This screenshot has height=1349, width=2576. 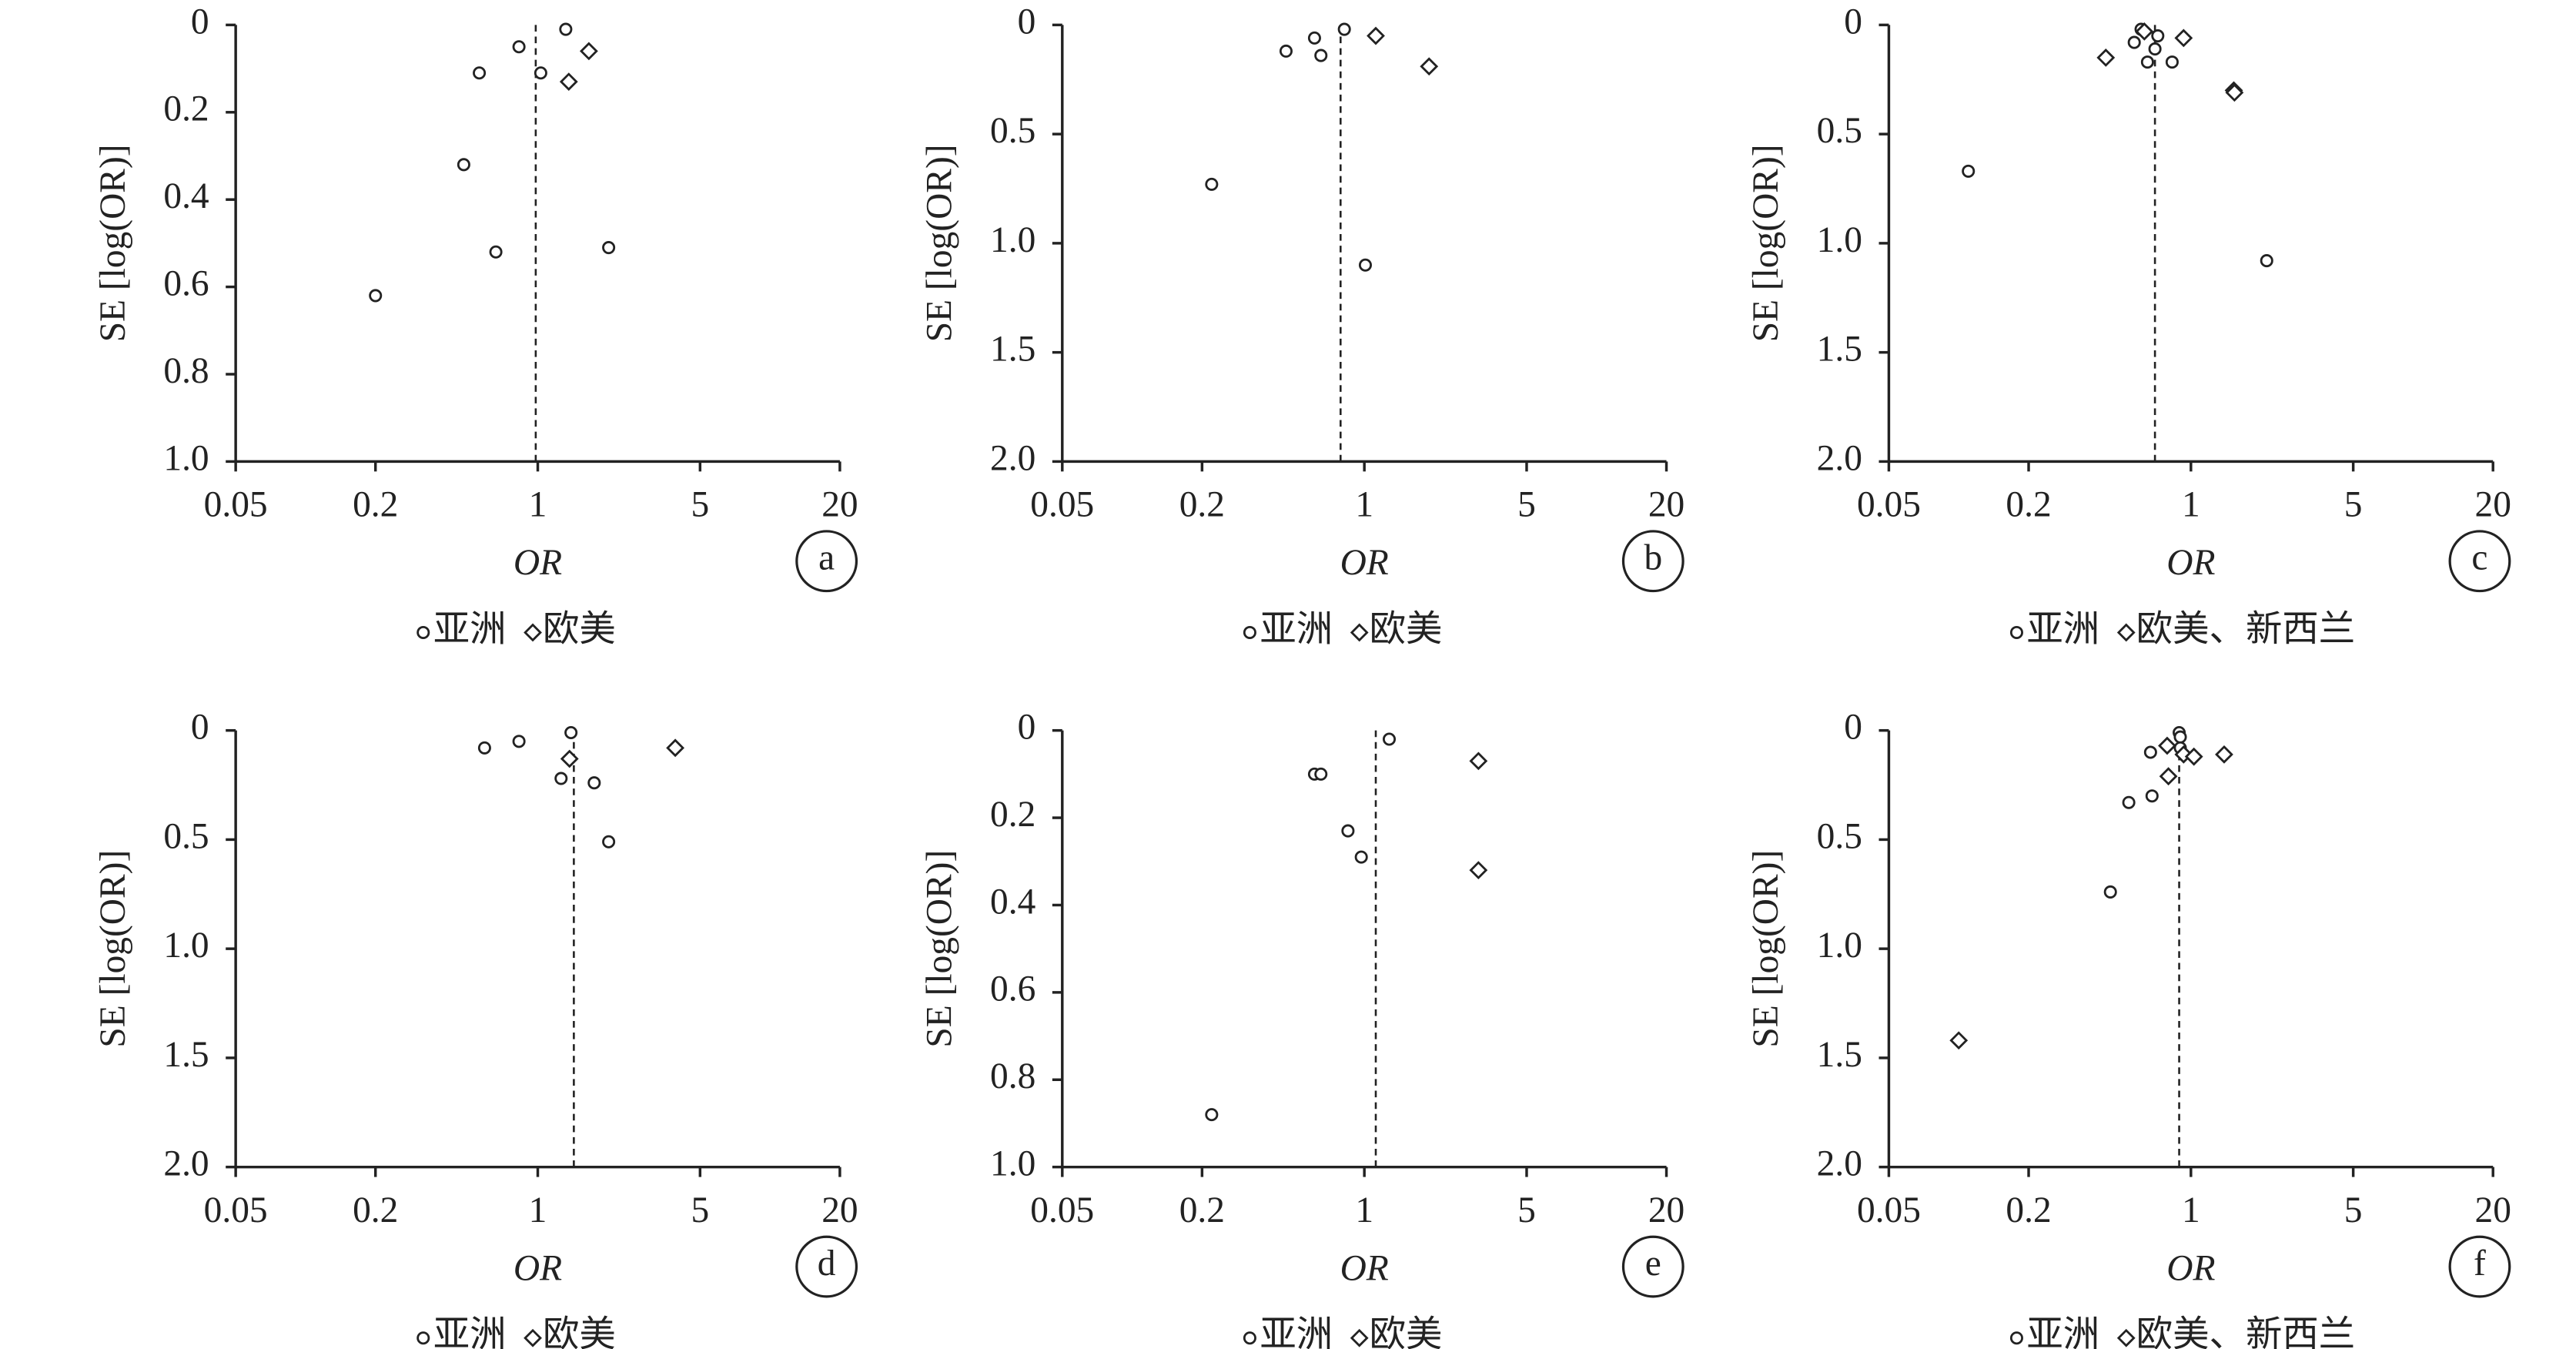 I want to click on panel-label: d, so click(x=827, y=1264).